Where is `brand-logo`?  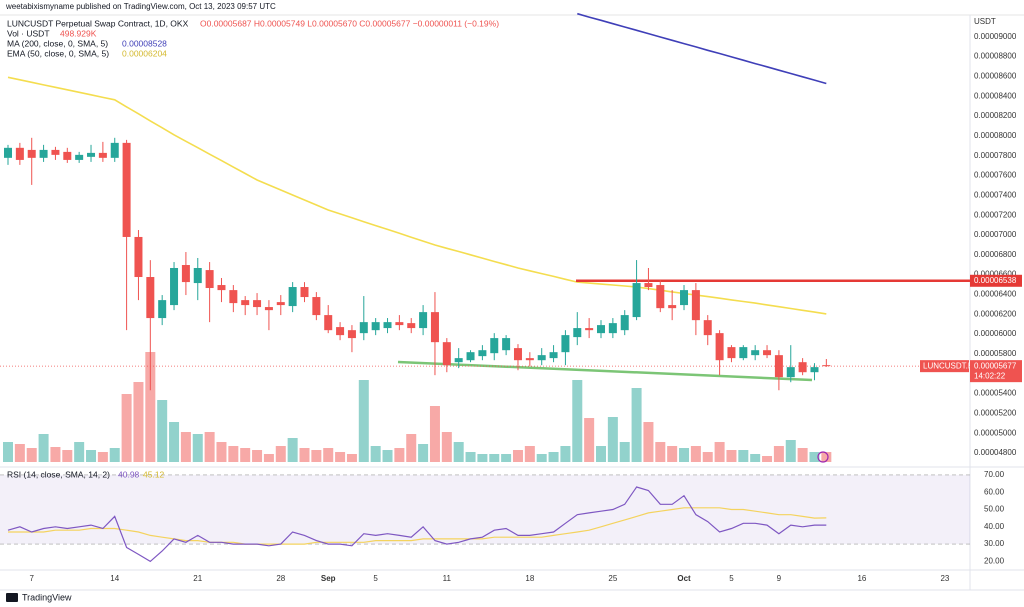
brand-logo is located at coordinates (12, 597).